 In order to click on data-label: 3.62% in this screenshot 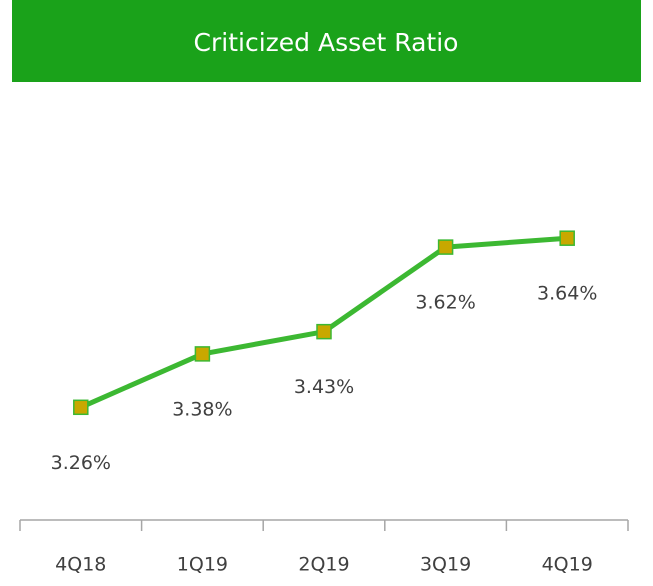, I will do `click(445, 303)`.